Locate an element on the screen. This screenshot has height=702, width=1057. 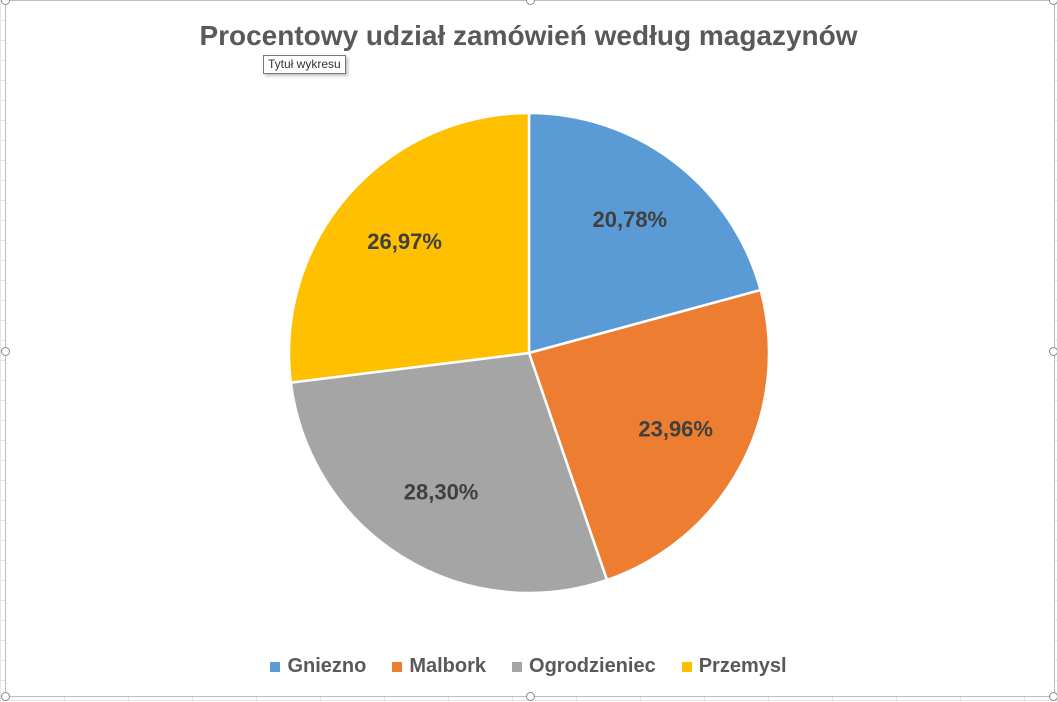
pie-slice-przemysl is located at coordinates (409, 247).